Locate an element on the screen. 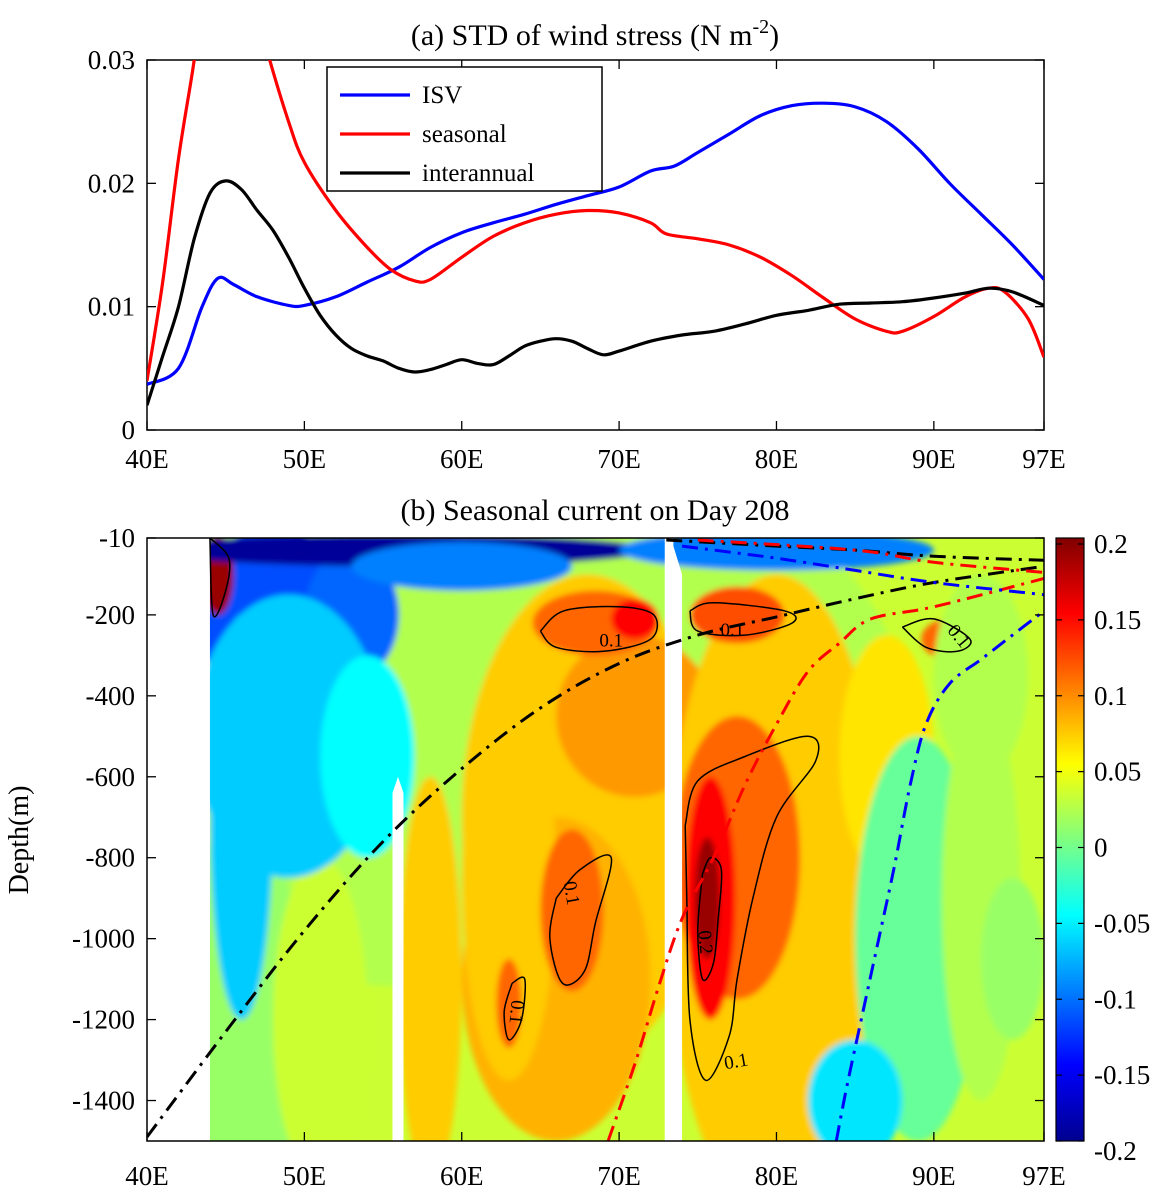 This screenshot has height=1200, width=1163. contour-0.1-deep is located at coordinates (515, 1008).